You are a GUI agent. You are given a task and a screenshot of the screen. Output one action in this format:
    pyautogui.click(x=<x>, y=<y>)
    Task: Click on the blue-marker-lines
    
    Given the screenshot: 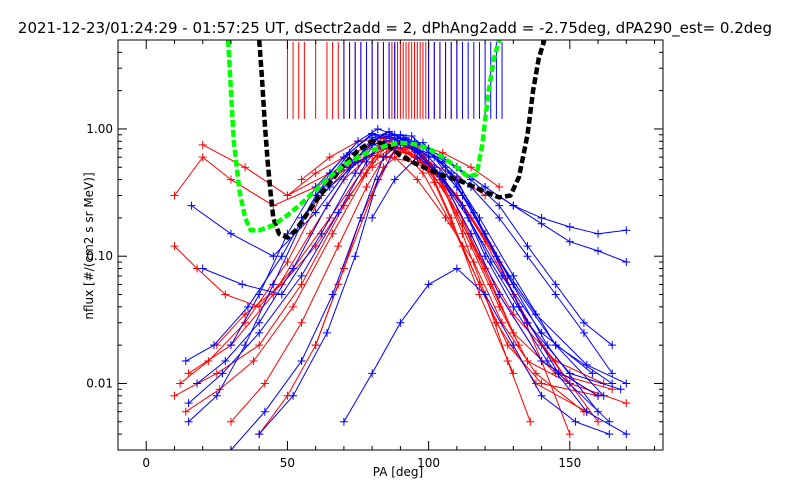 What is the action you would take?
    pyautogui.click(x=423, y=80)
    